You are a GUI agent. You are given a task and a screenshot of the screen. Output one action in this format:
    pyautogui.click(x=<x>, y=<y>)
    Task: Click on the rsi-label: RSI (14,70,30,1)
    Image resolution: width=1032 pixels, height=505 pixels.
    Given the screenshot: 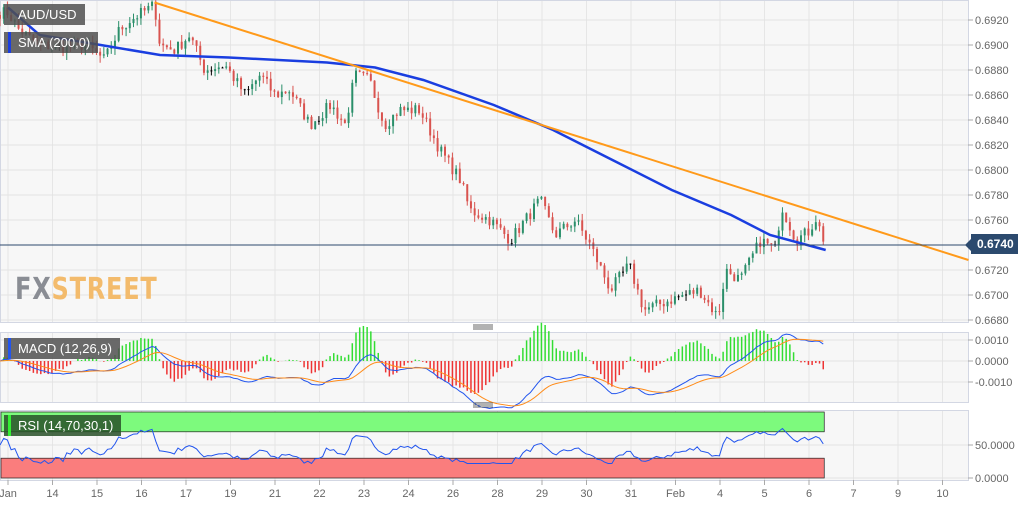 What is the action you would take?
    pyautogui.click(x=63, y=425)
    